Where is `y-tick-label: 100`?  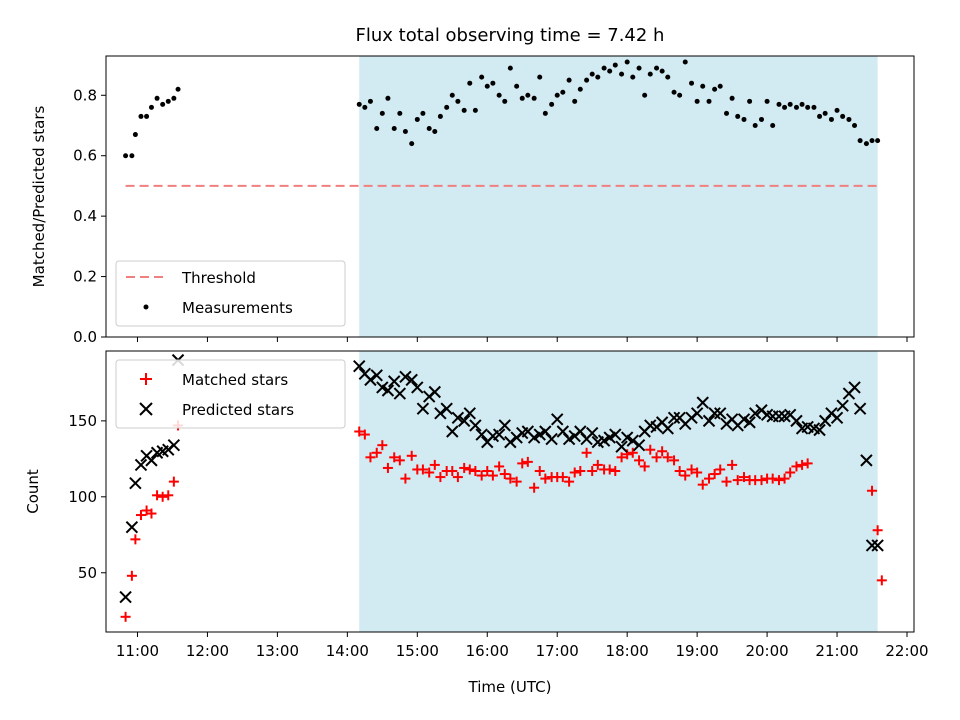 y-tick-label: 100 is located at coordinates (82, 497).